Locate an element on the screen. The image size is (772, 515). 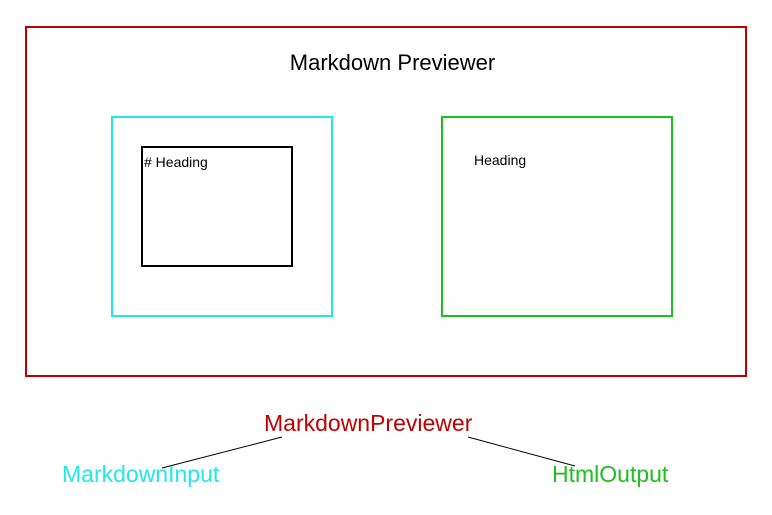
markdown-textarea: # Heading is located at coordinates (217, 206).